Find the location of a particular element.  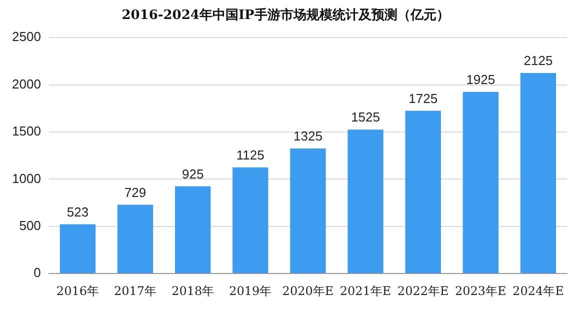

x-tick-label: 2017年 is located at coordinates (135, 291).